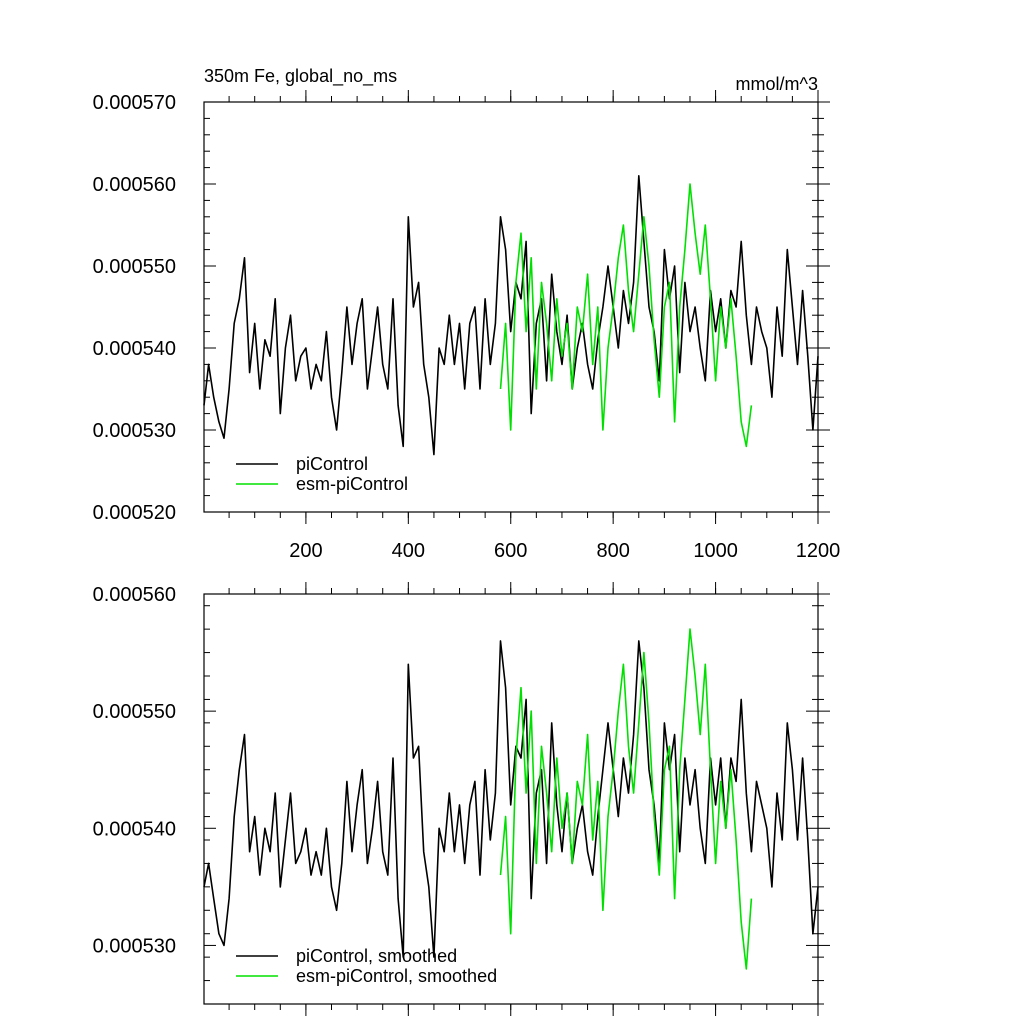 This screenshot has height=1024, width=1024. What do you see at coordinates (777, 84) in the screenshot?
I see `units-label: mmol/m^3` at bounding box center [777, 84].